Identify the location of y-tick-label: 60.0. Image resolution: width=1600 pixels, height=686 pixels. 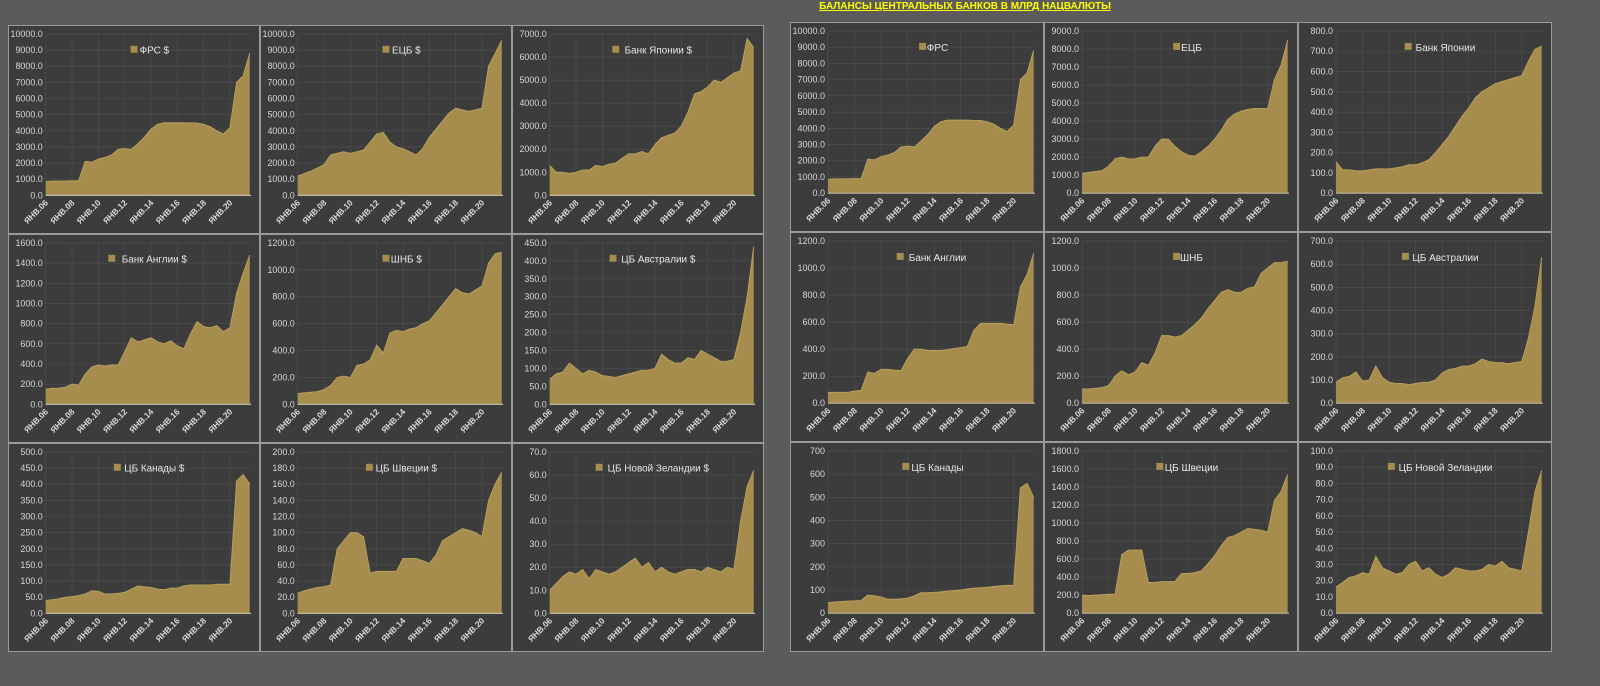
(285, 565).